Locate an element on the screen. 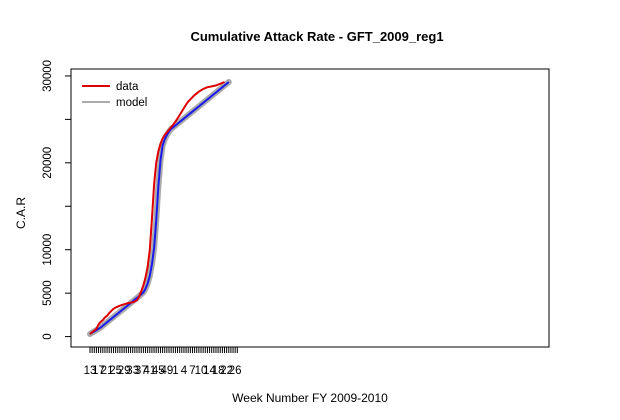 The image size is (620, 420). x-axis-label: Week Number FY 2009-2010 is located at coordinates (310, 398).